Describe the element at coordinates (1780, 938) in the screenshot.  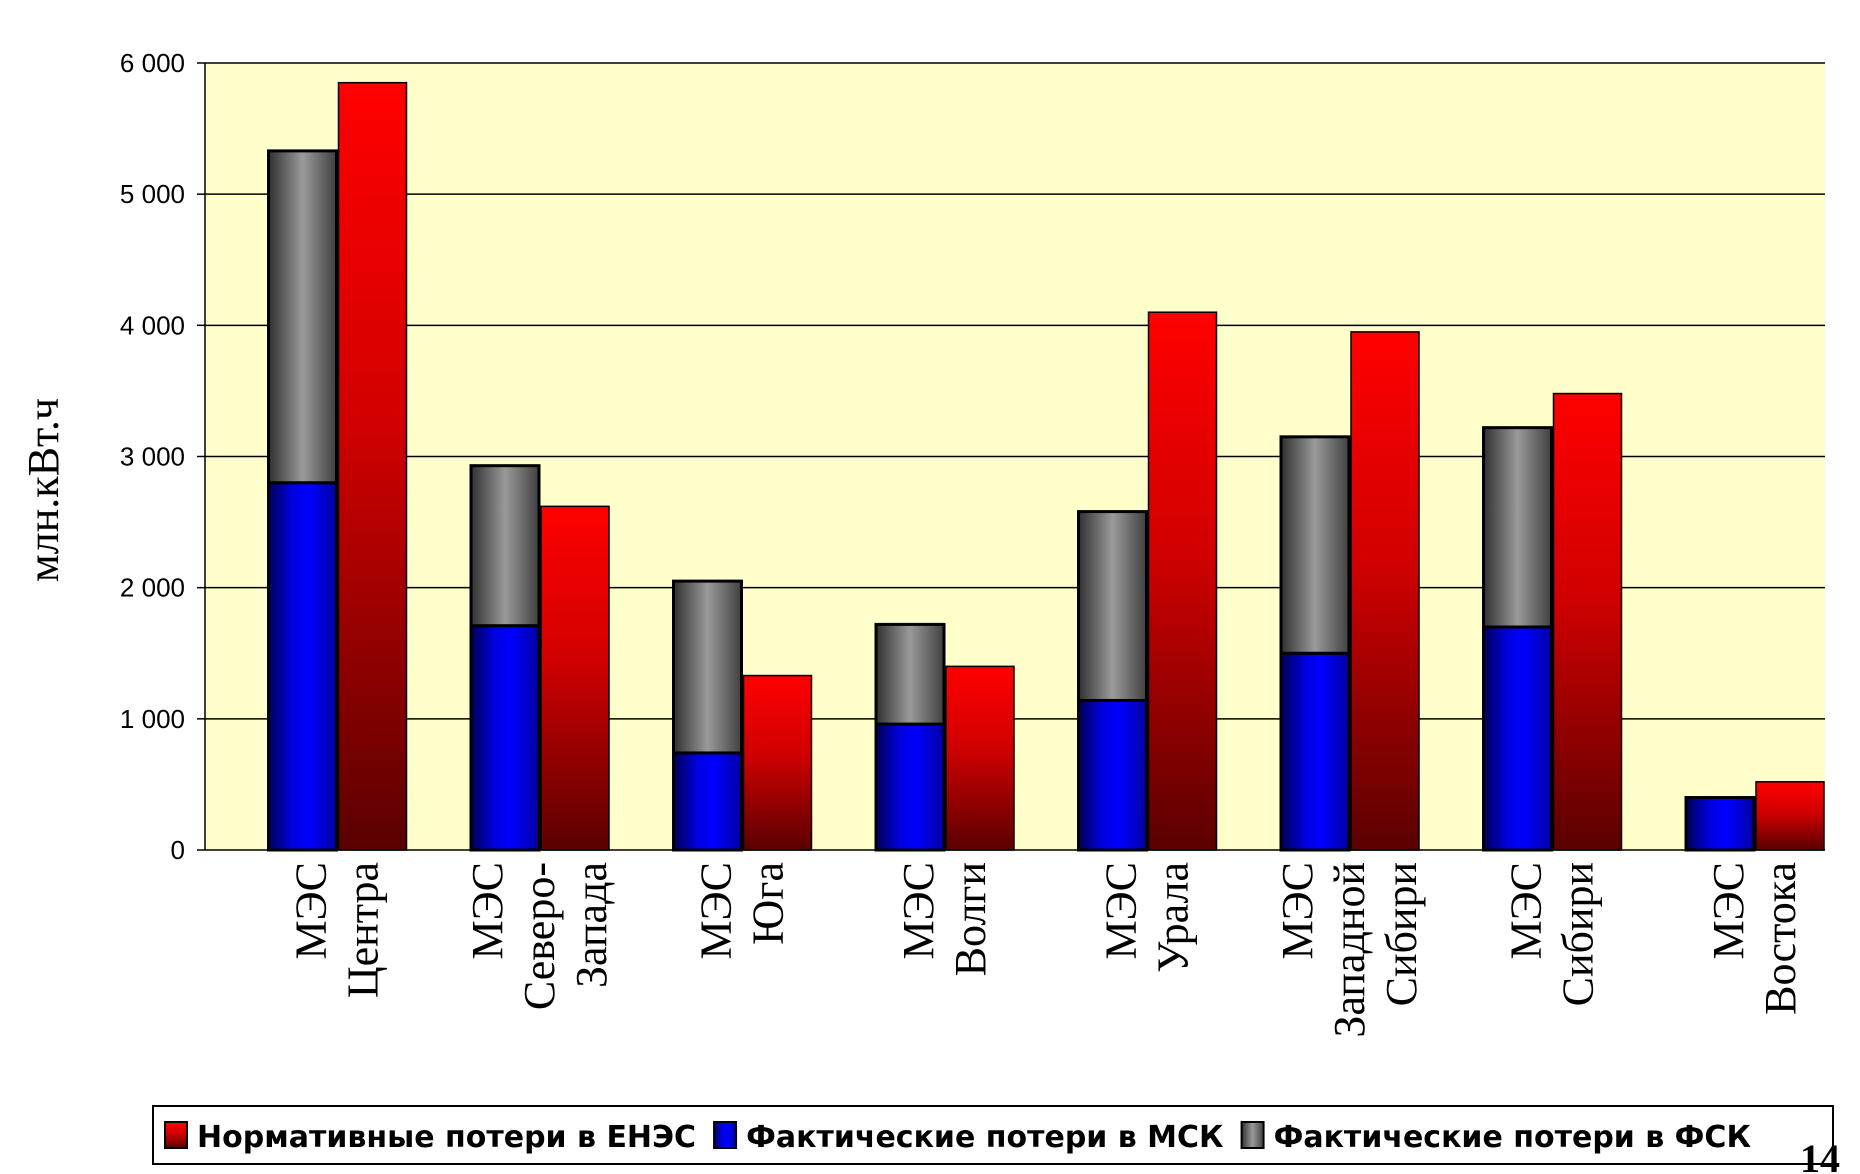
I see `category-label: Востока` at that location.